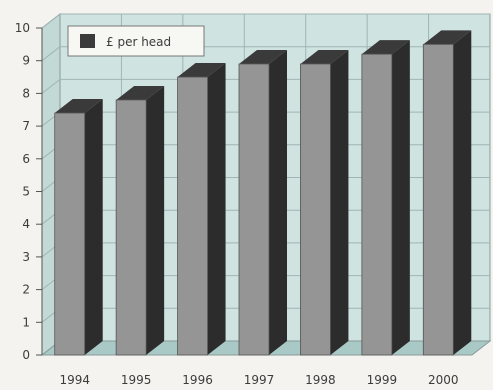  I want to click on y-tick-label: 3, so click(26, 257).